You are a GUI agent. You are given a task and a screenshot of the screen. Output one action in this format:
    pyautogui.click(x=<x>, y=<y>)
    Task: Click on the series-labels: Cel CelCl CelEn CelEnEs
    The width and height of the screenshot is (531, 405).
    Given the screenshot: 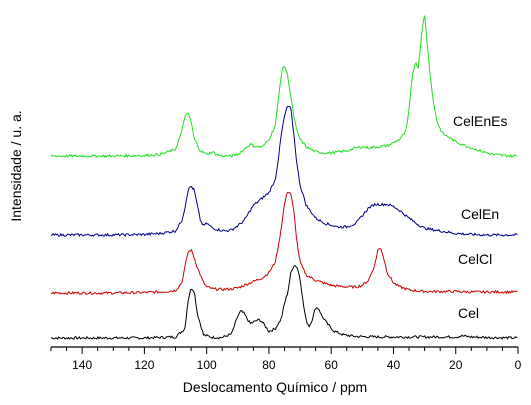 What is the action you would take?
    pyautogui.click(x=480, y=217)
    